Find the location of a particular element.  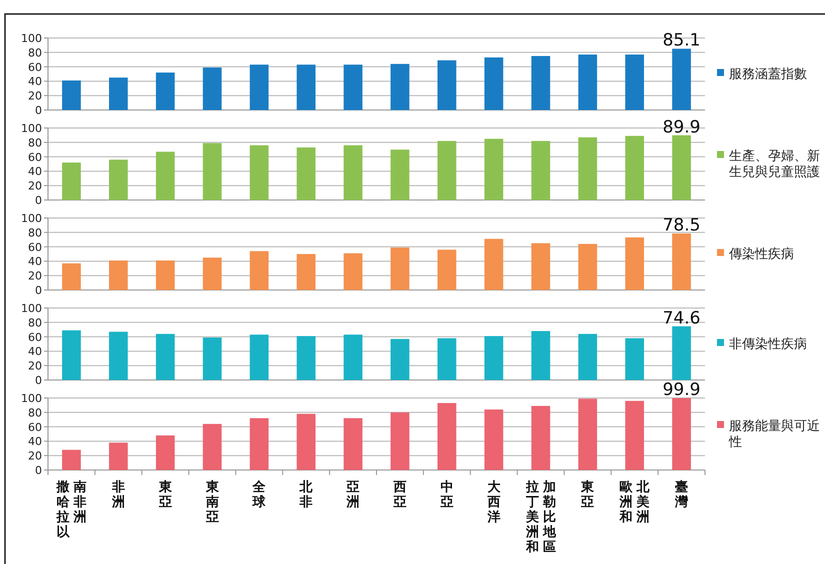

legend-label: 服務涵蓋指數 is located at coordinates (768, 74).